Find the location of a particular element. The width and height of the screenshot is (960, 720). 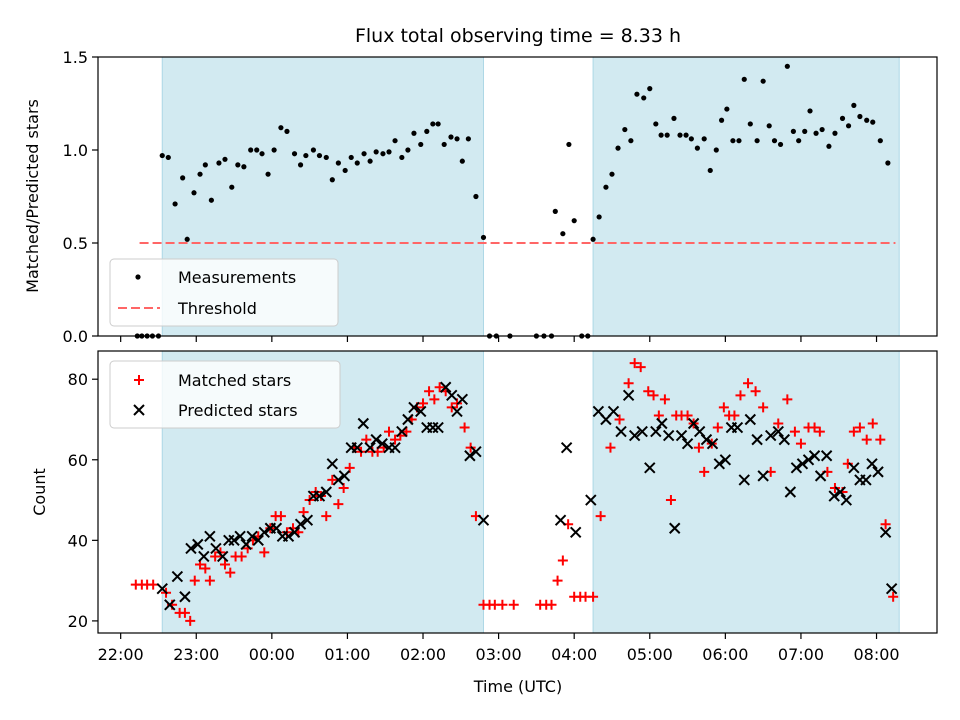

x-tick-label: 08:00 is located at coordinates (876, 654).